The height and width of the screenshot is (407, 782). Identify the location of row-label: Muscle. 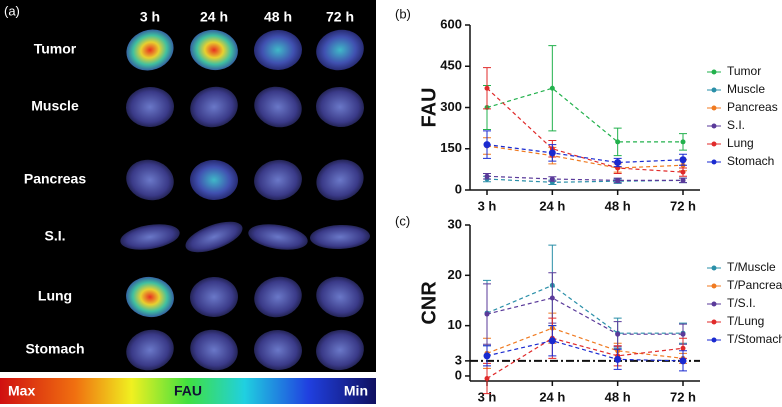
(55, 106).